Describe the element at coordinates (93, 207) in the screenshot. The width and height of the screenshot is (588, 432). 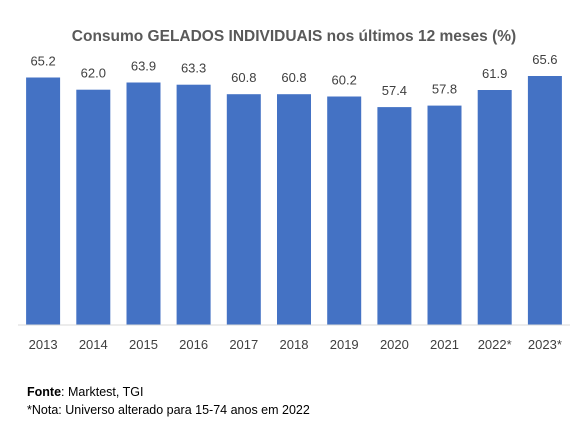
I see `bar-2014` at that location.